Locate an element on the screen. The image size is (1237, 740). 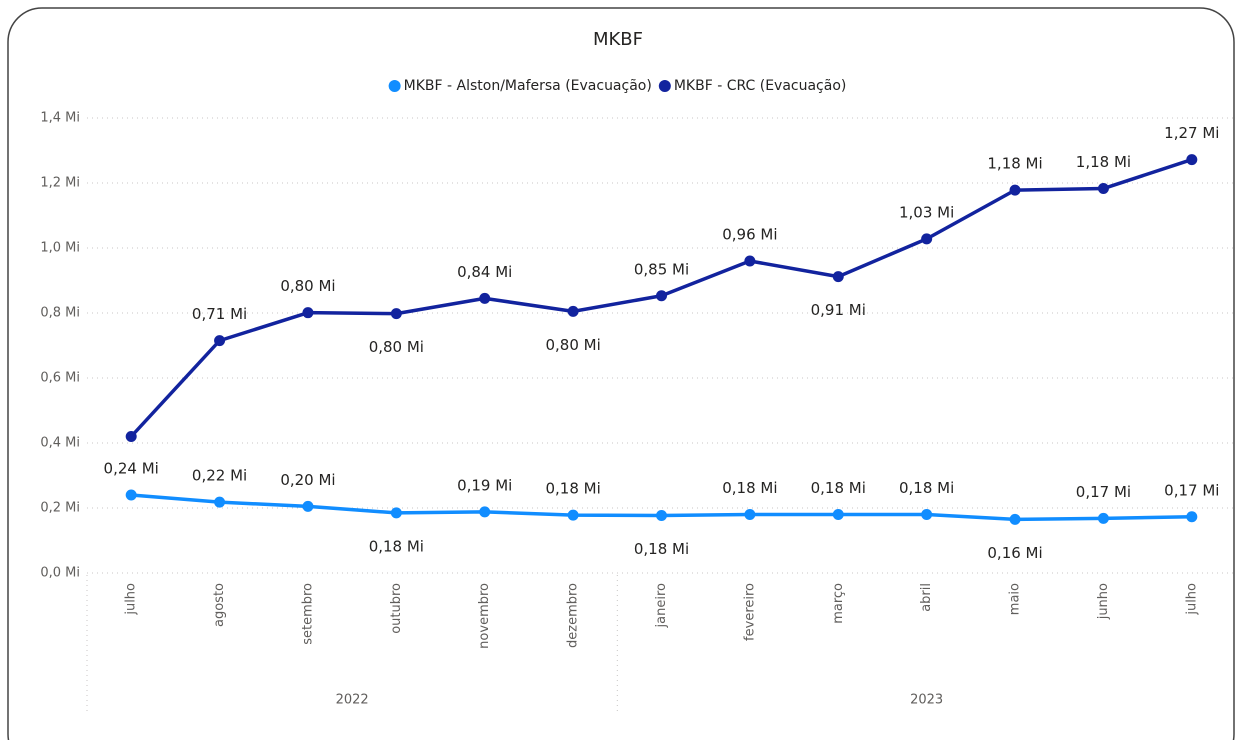
y-tick-label: 0,8 Mi is located at coordinates (60, 313).